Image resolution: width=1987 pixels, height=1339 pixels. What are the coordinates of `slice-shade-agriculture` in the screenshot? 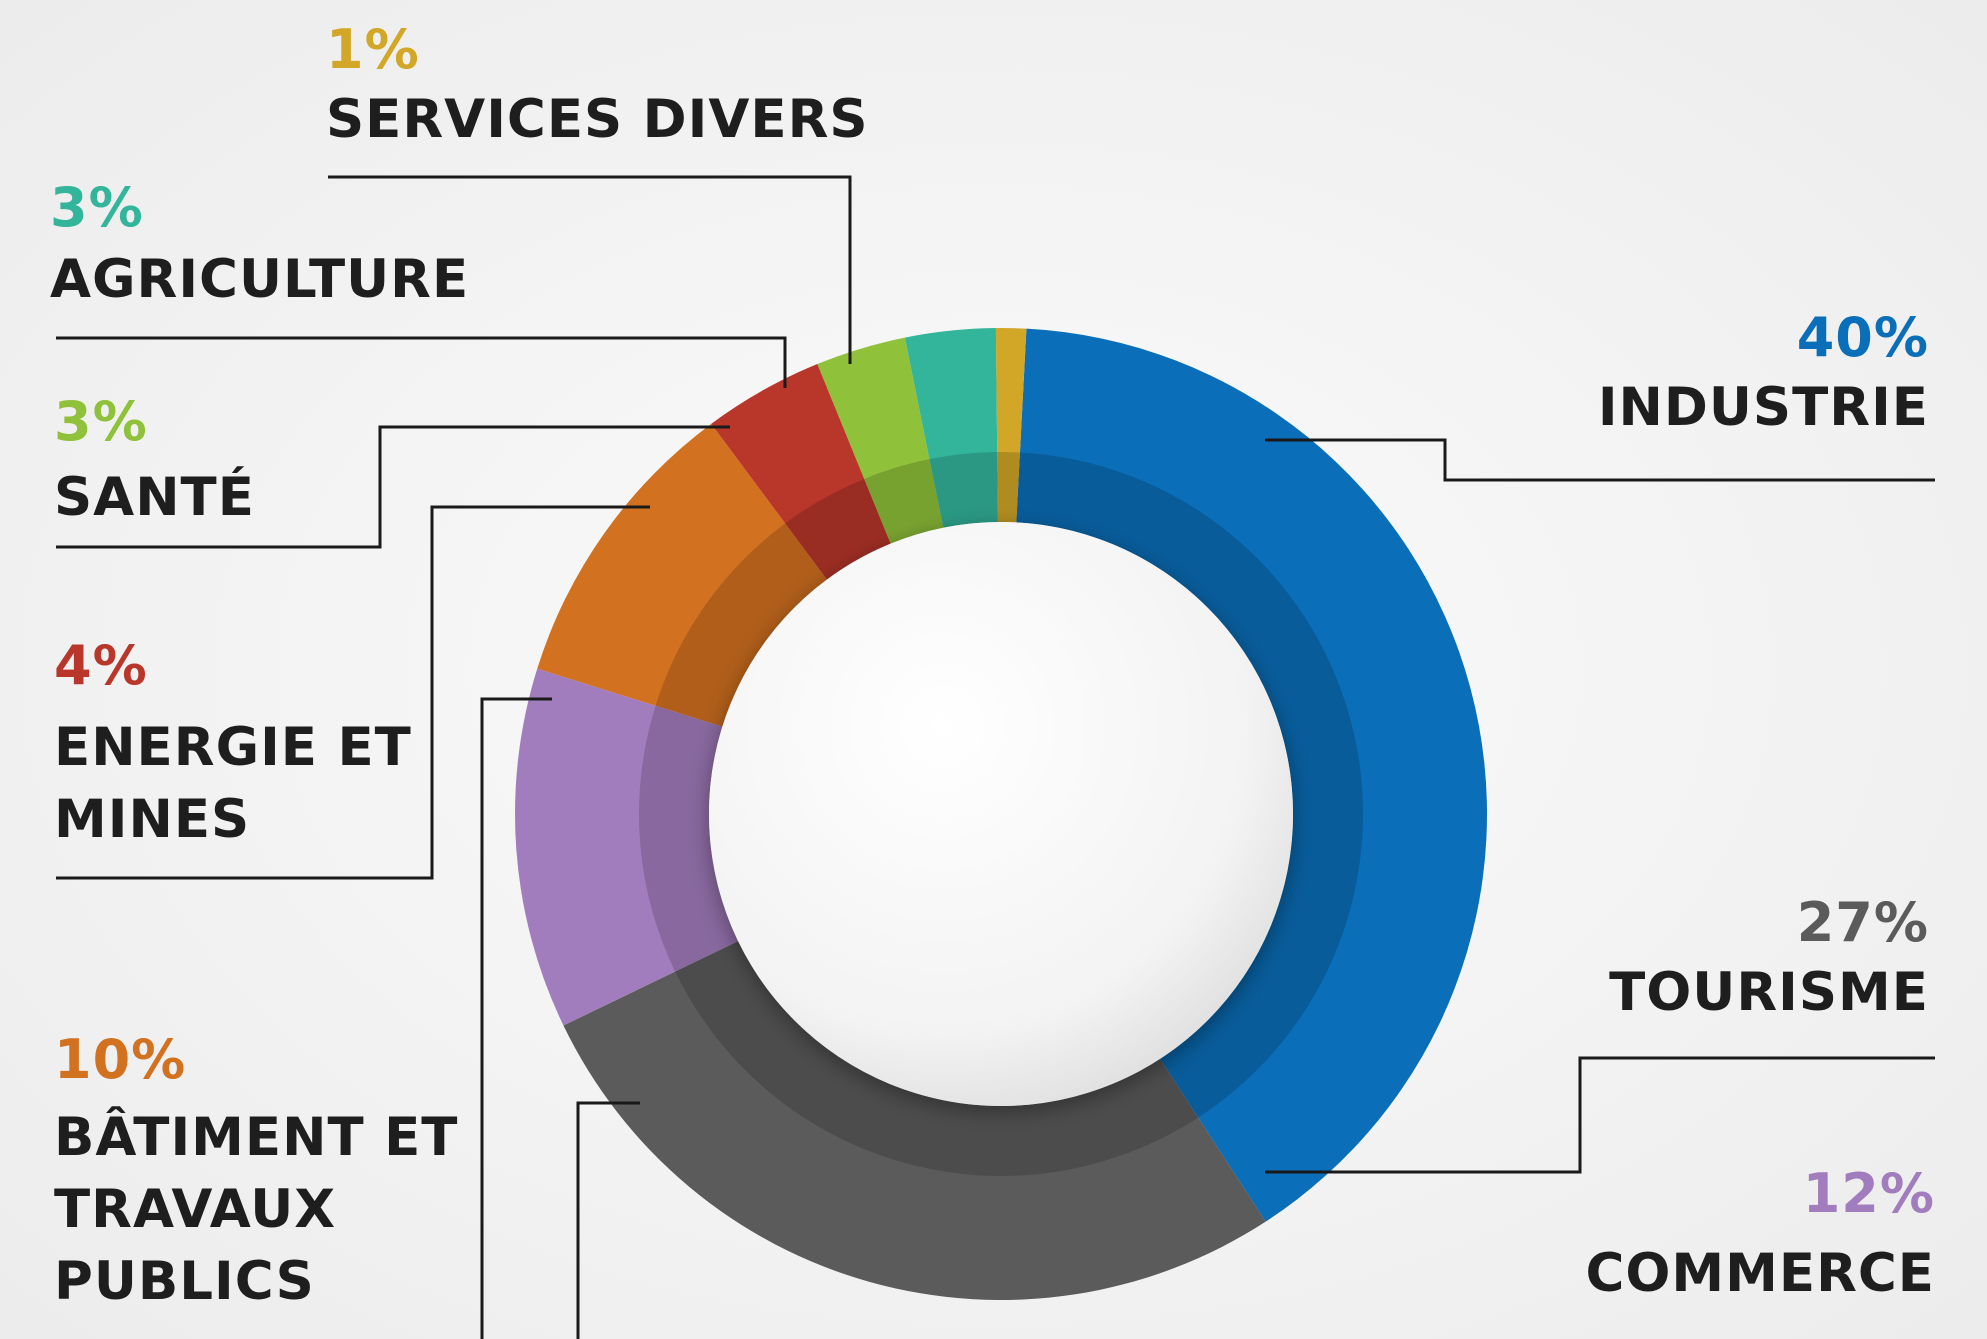 It's located at (963, 490).